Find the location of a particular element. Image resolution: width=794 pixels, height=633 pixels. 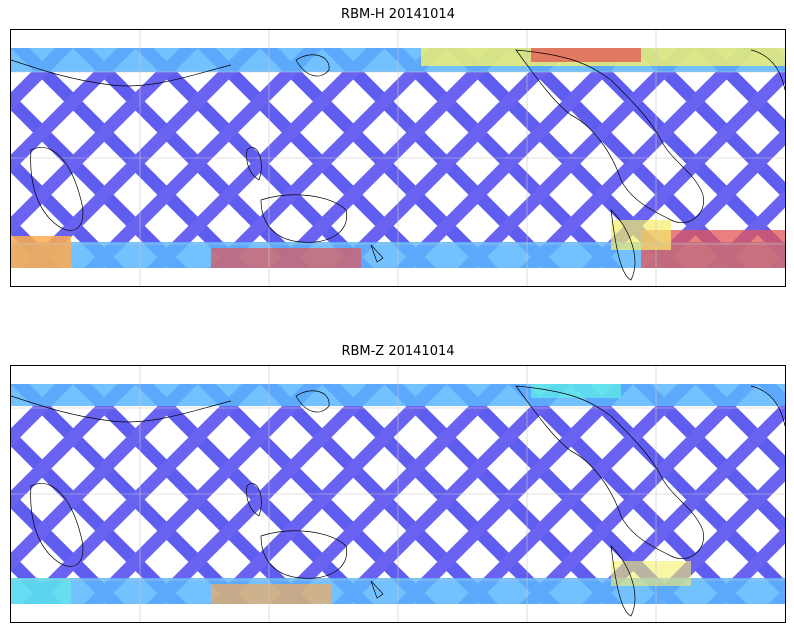

panel-title-rbm-h: RBM-H 20141014 is located at coordinates (398, 14).